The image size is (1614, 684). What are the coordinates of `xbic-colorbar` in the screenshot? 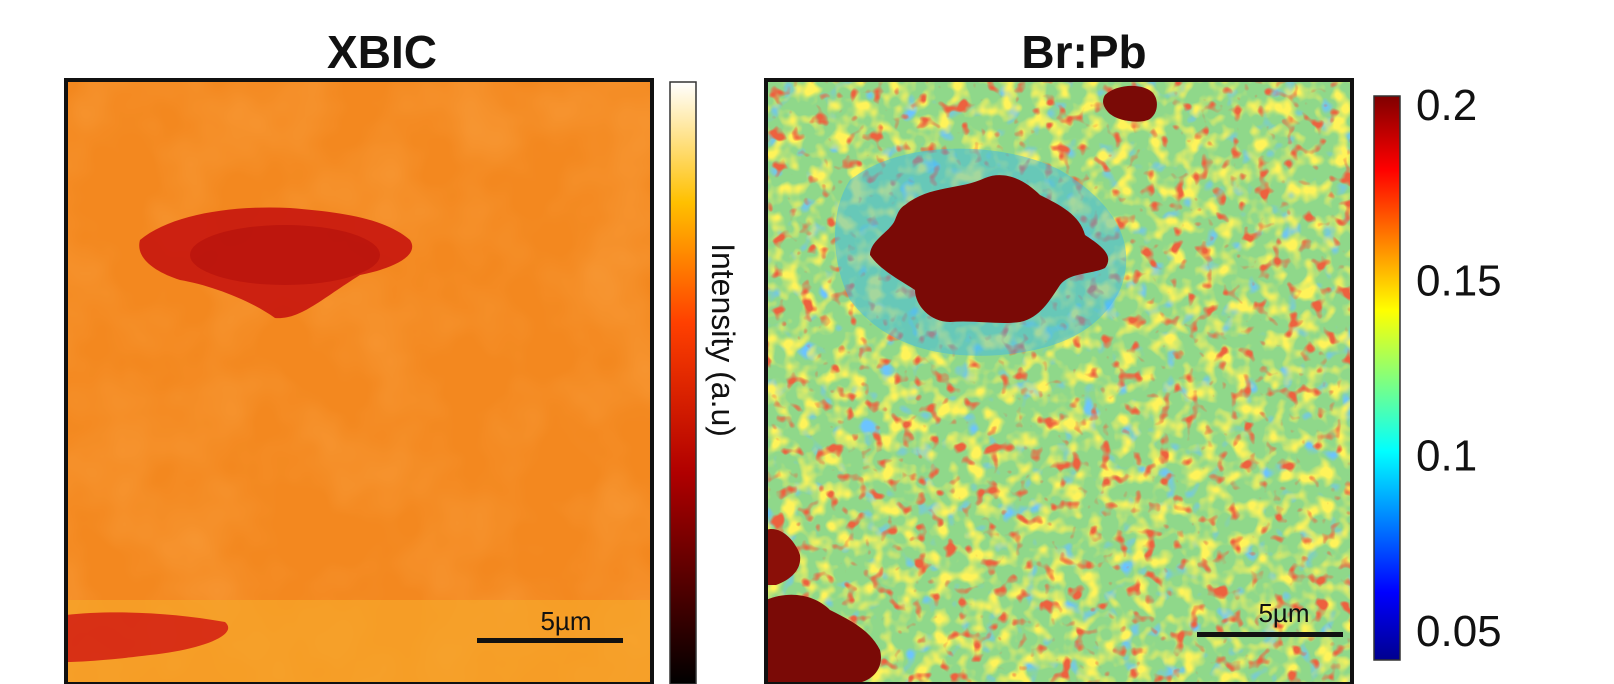 It's located at (683, 382).